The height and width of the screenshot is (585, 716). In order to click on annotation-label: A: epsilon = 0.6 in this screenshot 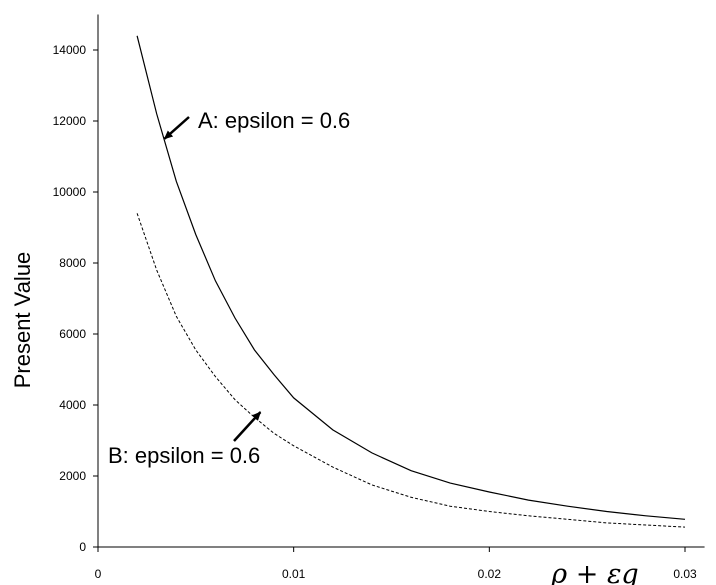, I will do `click(274, 120)`.